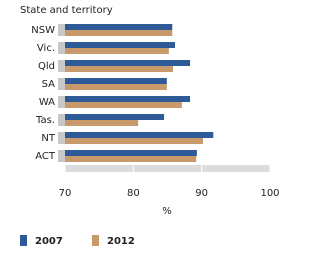  What do you see at coordinates (49, 241) in the screenshot?
I see `legend-label: 2007` at bounding box center [49, 241].